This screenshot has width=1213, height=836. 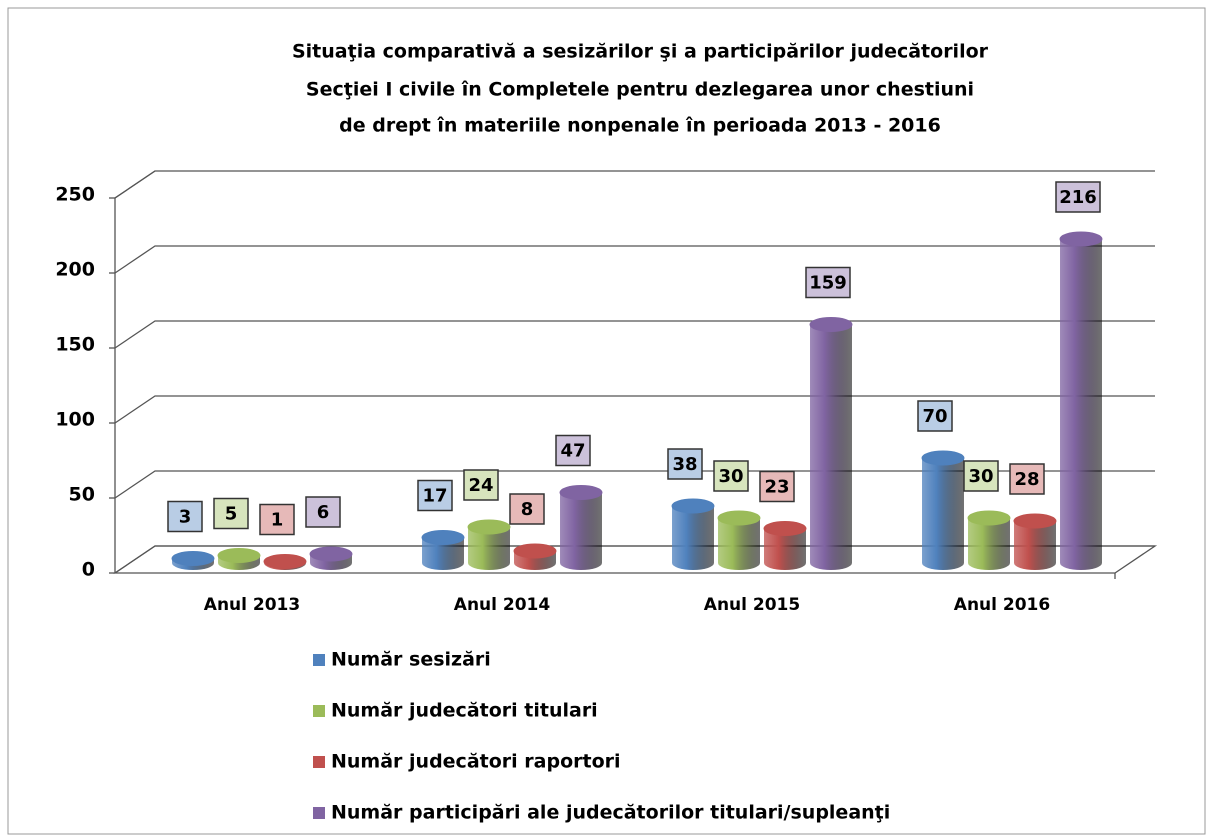 I want to click on data-label: 8, so click(x=527, y=509).